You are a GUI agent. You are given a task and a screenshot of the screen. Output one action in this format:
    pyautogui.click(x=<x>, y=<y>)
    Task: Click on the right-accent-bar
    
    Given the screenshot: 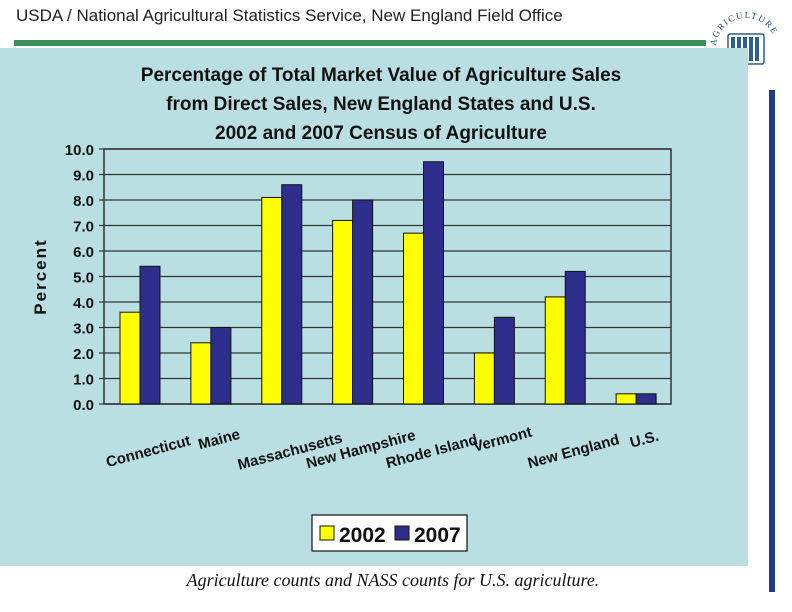 What is the action you would take?
    pyautogui.click(x=772, y=341)
    